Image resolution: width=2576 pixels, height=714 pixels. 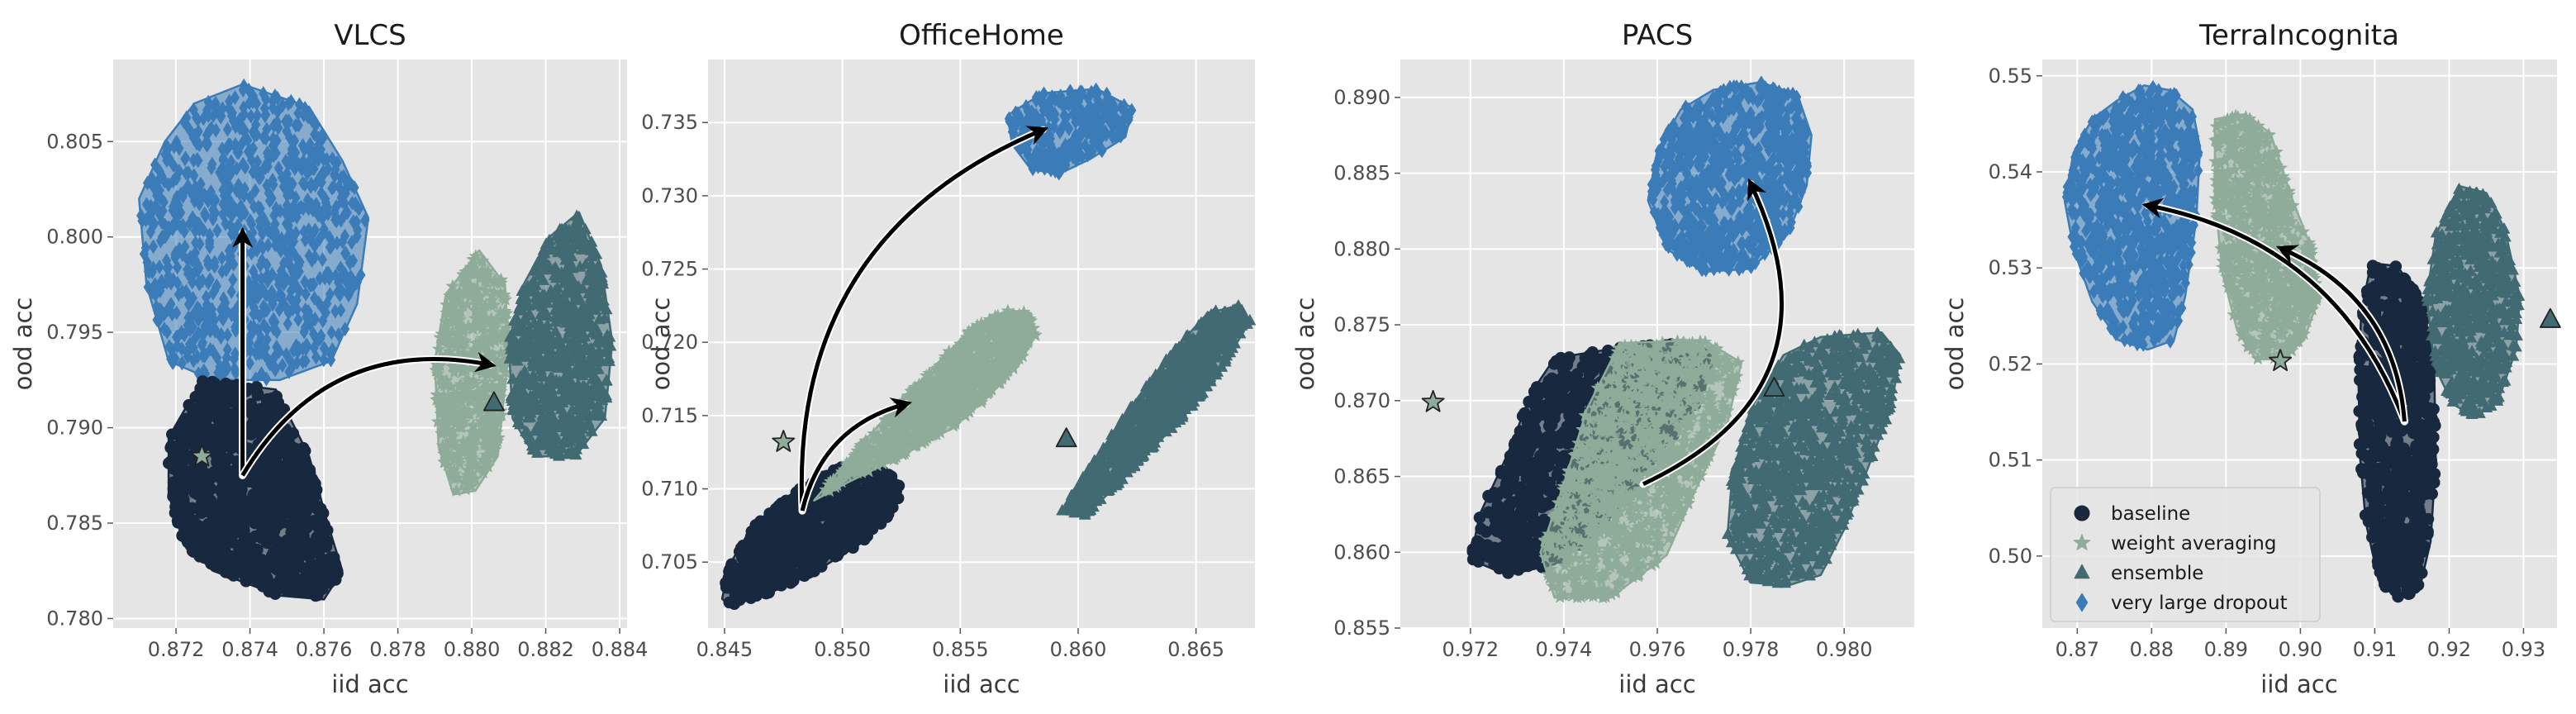 What do you see at coordinates (249, 649) in the screenshot?
I see `x-tick-label: 0.874` at bounding box center [249, 649].